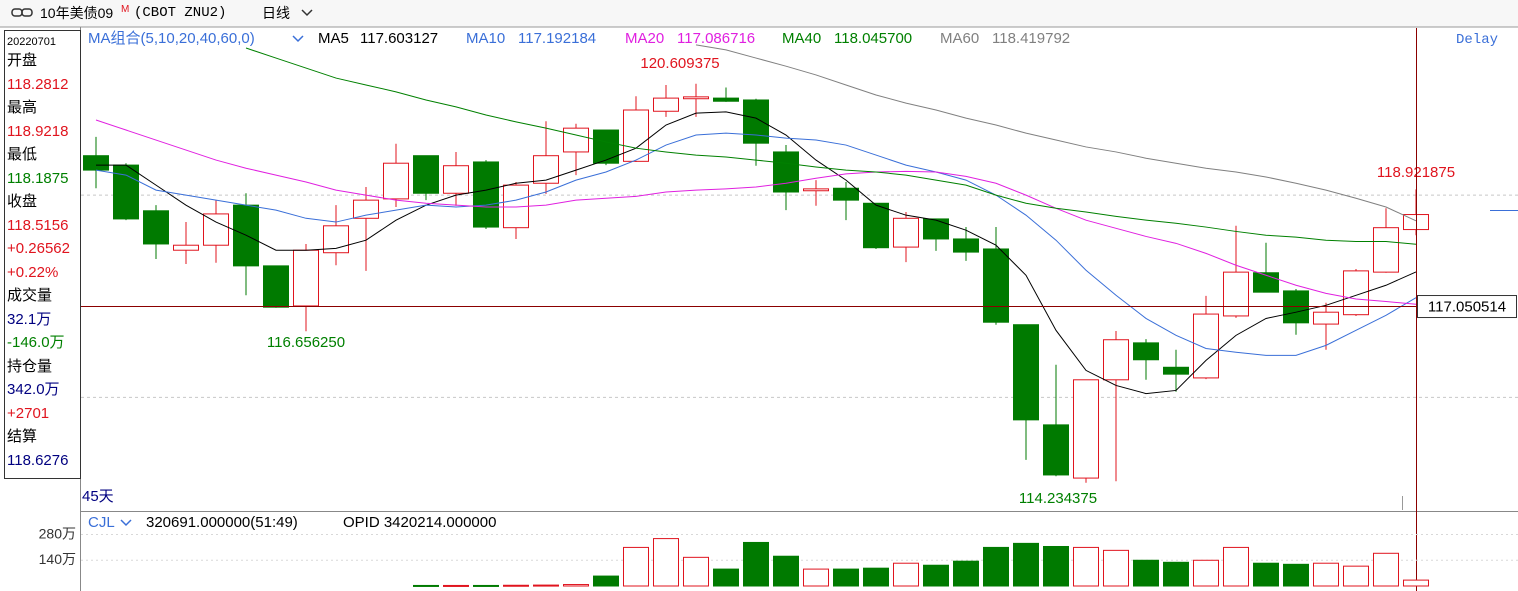  I want to click on info-item: -146.0万, so click(36, 342).